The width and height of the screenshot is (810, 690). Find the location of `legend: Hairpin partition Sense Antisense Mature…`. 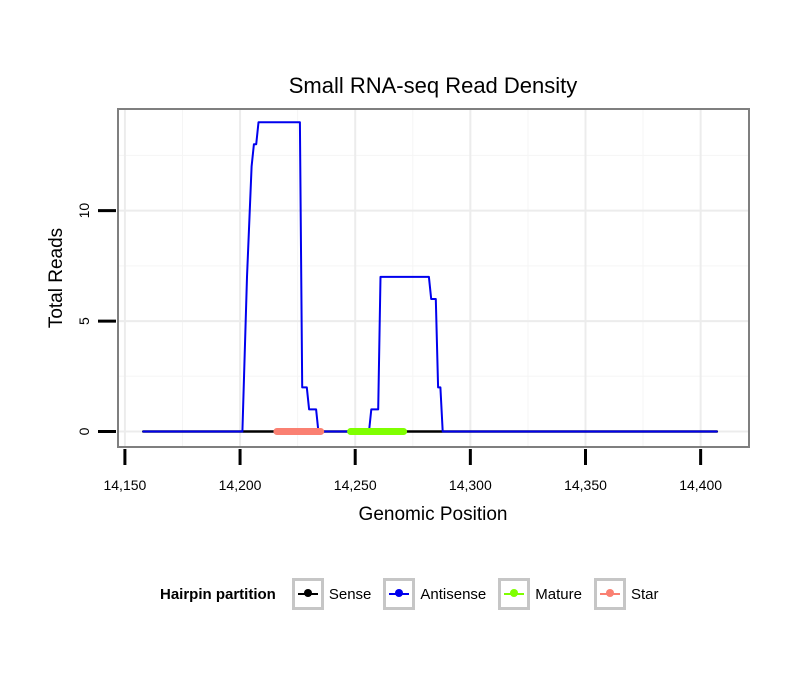

legend: Hairpin partition Sense Antisense Mature… is located at coordinates (415, 594).